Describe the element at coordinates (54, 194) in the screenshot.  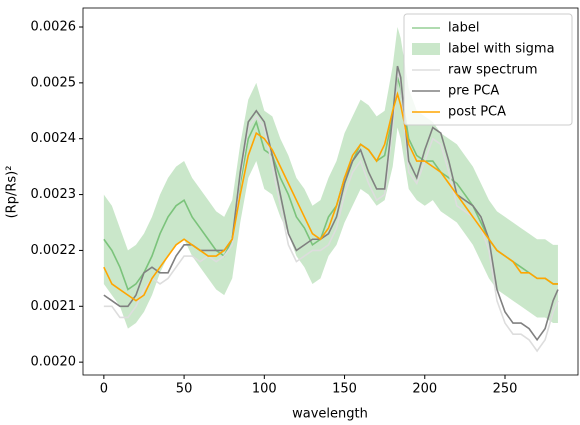
I see `y-tick-label: 0.0023` at that location.